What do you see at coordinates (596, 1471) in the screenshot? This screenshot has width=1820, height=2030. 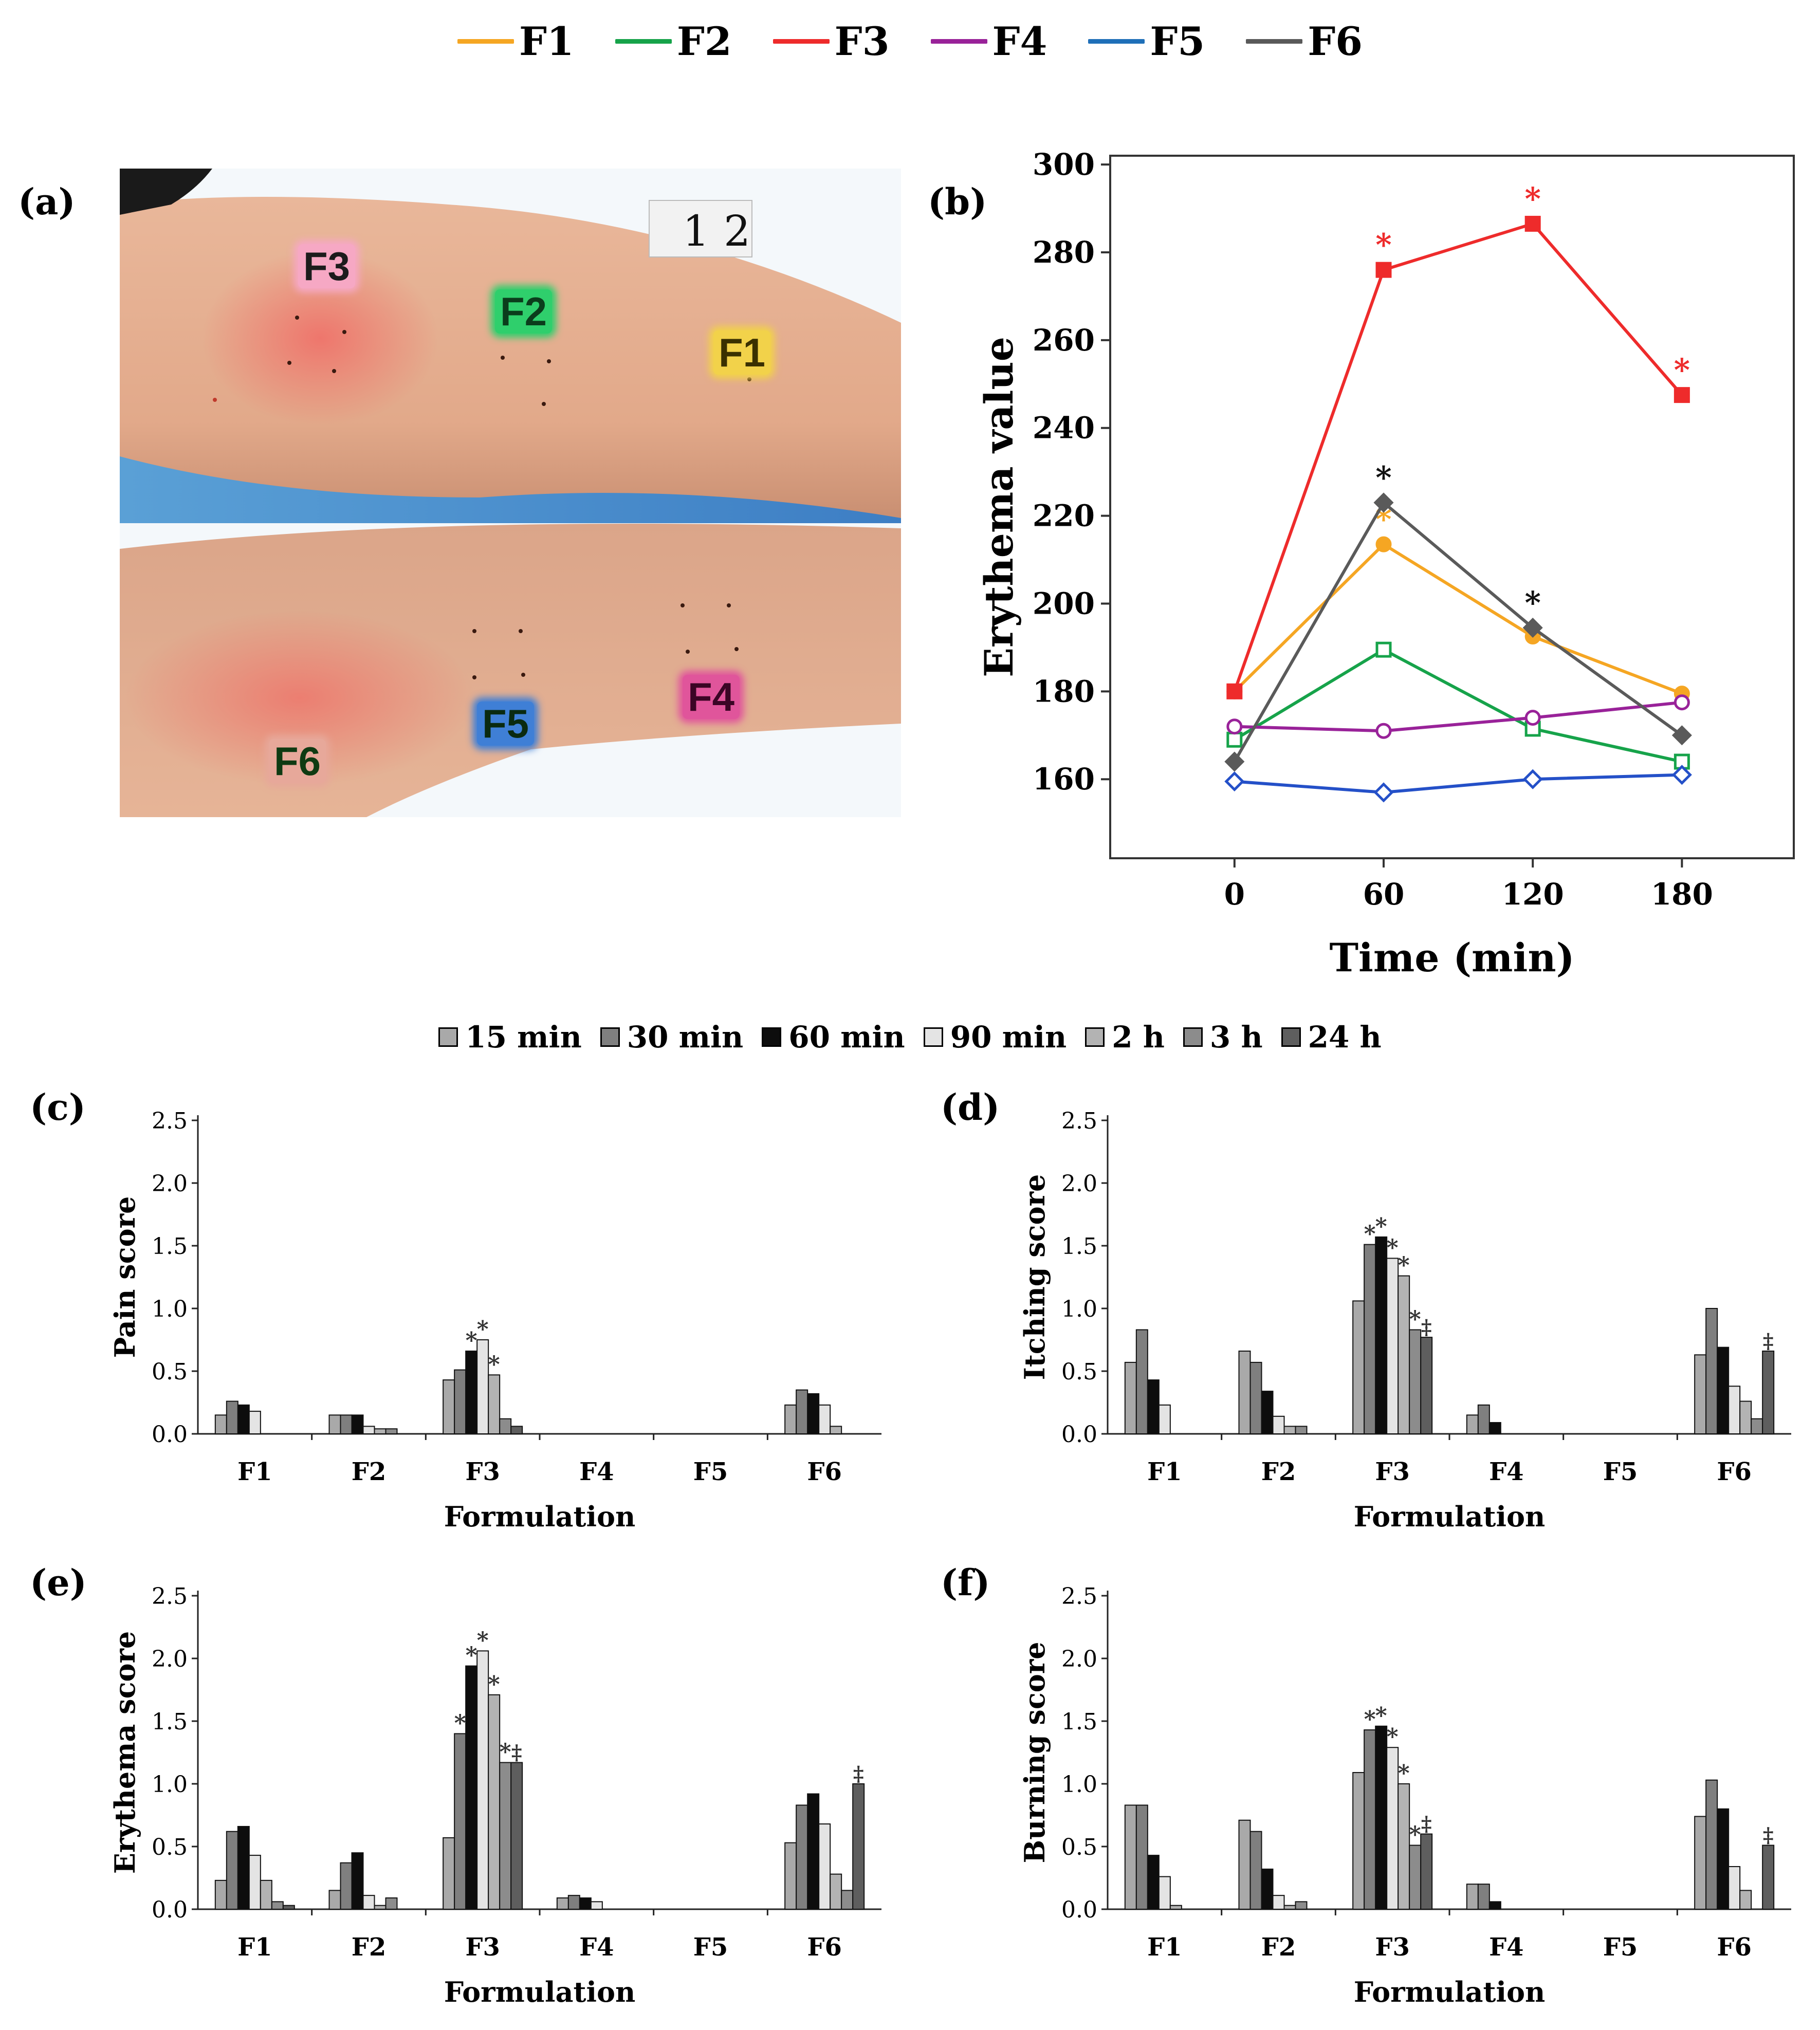 I see `x-tick-label: F4` at bounding box center [596, 1471].